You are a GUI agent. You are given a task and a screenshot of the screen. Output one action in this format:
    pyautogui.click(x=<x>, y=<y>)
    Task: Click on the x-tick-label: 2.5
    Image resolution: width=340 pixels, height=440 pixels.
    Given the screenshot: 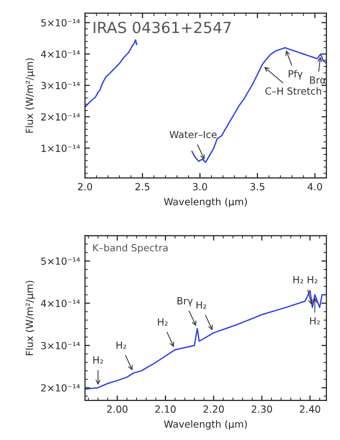 What is the action you would take?
    pyautogui.click(x=142, y=186)
    